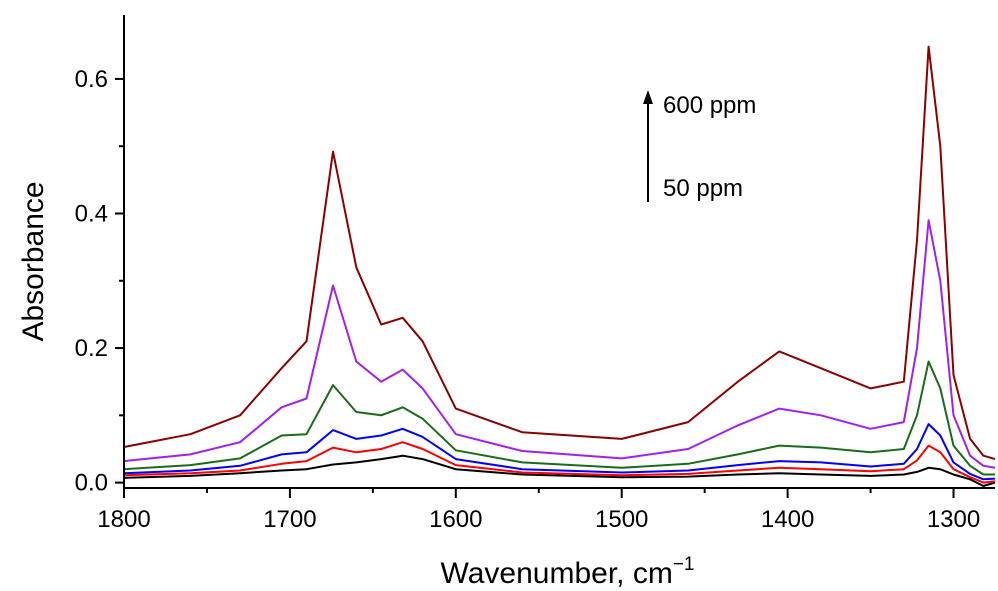  Describe the element at coordinates (621, 519) in the screenshot. I see `x-tick-label: 1500` at that location.